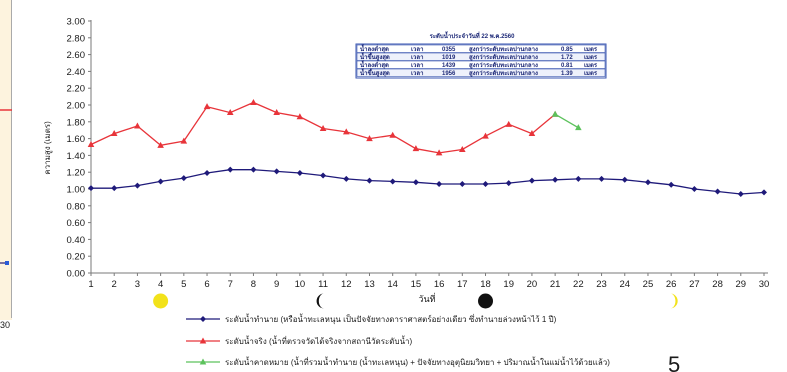 This screenshot has height=372, width=787. What do you see at coordinates (416, 284) in the screenshot?
I see `x-tick-label: 15` at bounding box center [416, 284].